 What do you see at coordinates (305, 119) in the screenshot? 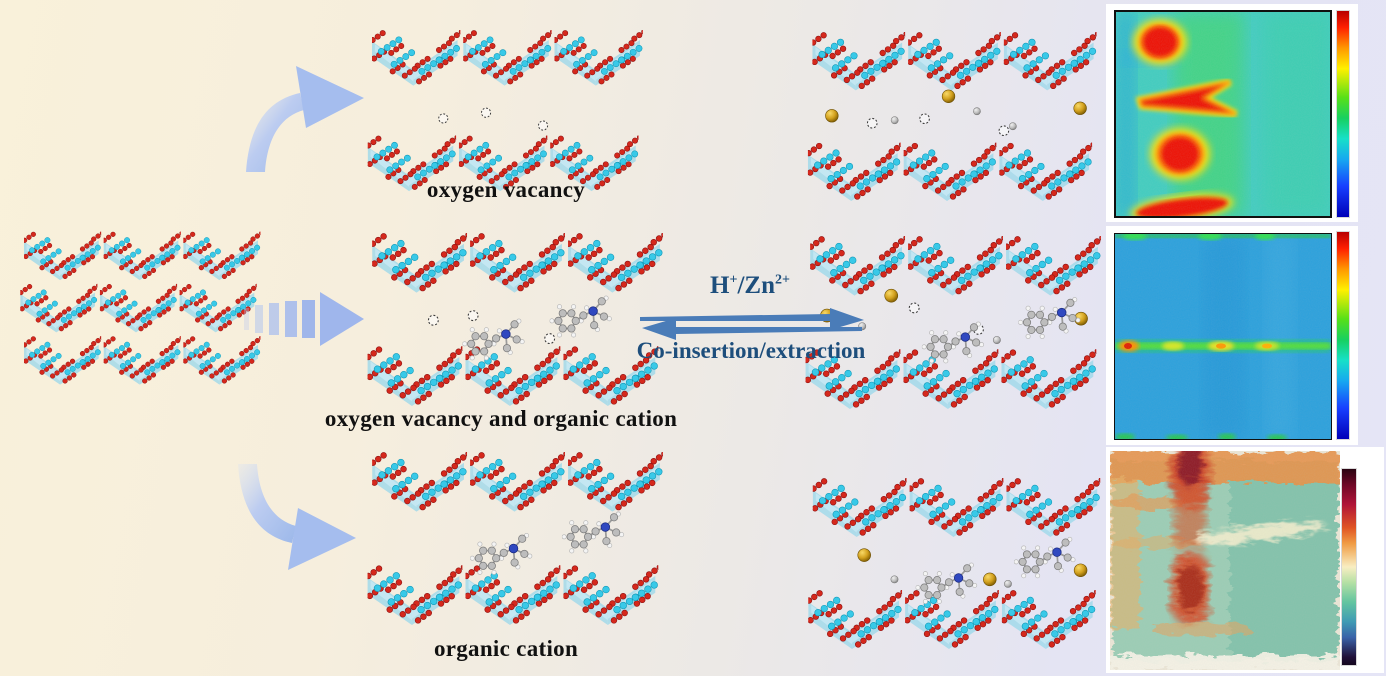
I see `curved-arrow-up-icon` at bounding box center [305, 119].